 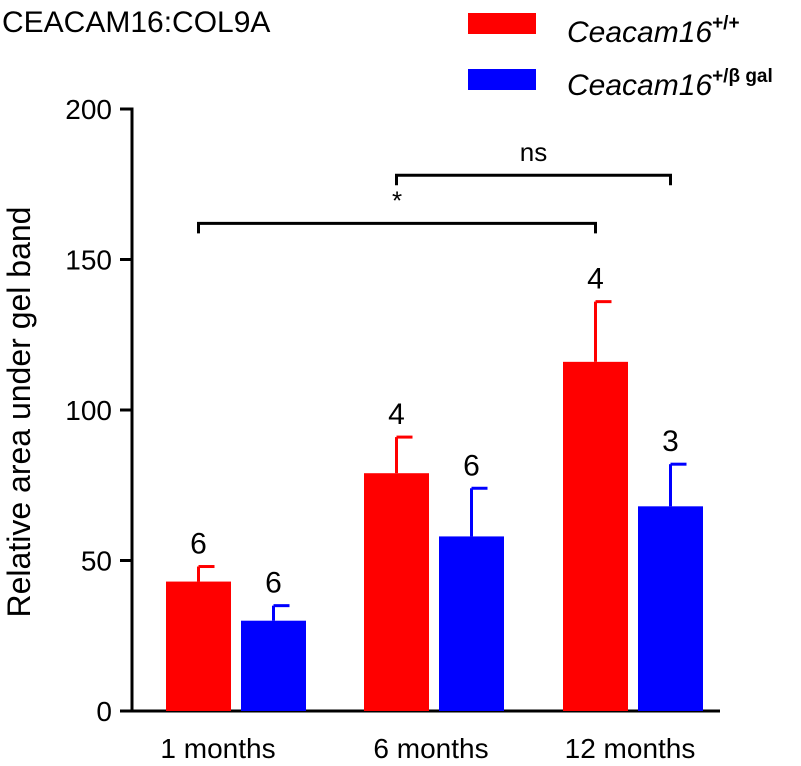 What do you see at coordinates (670, 84) in the screenshot?
I see `legend-label-heterozygous: Ceacam16+/β gal` at bounding box center [670, 84].